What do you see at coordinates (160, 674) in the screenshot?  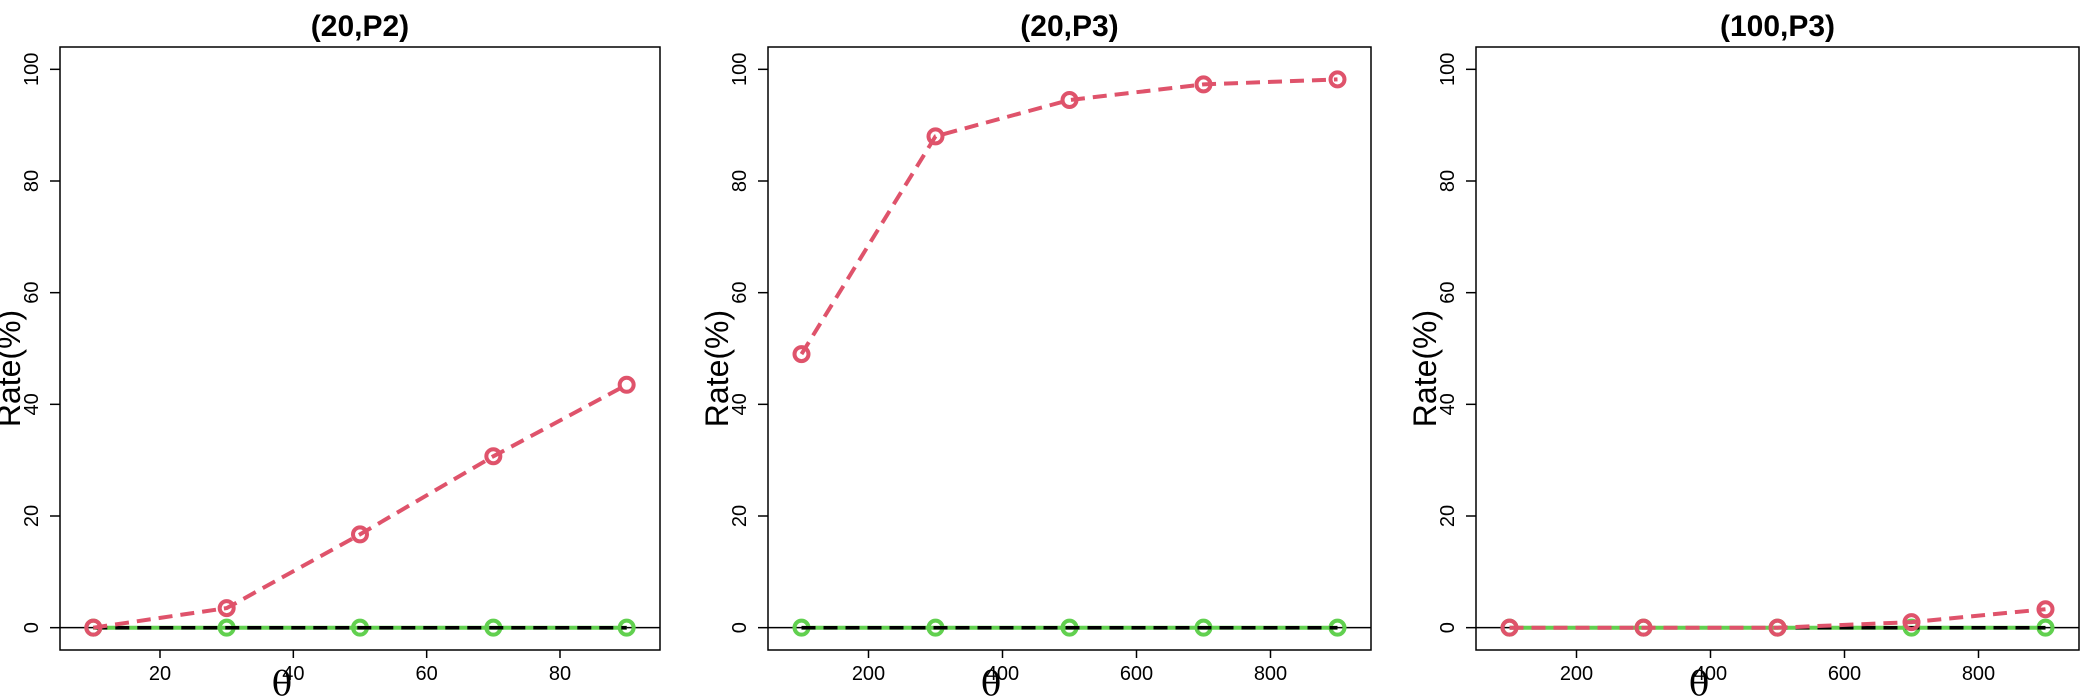 I see `x-tick-label: 20` at bounding box center [160, 674].